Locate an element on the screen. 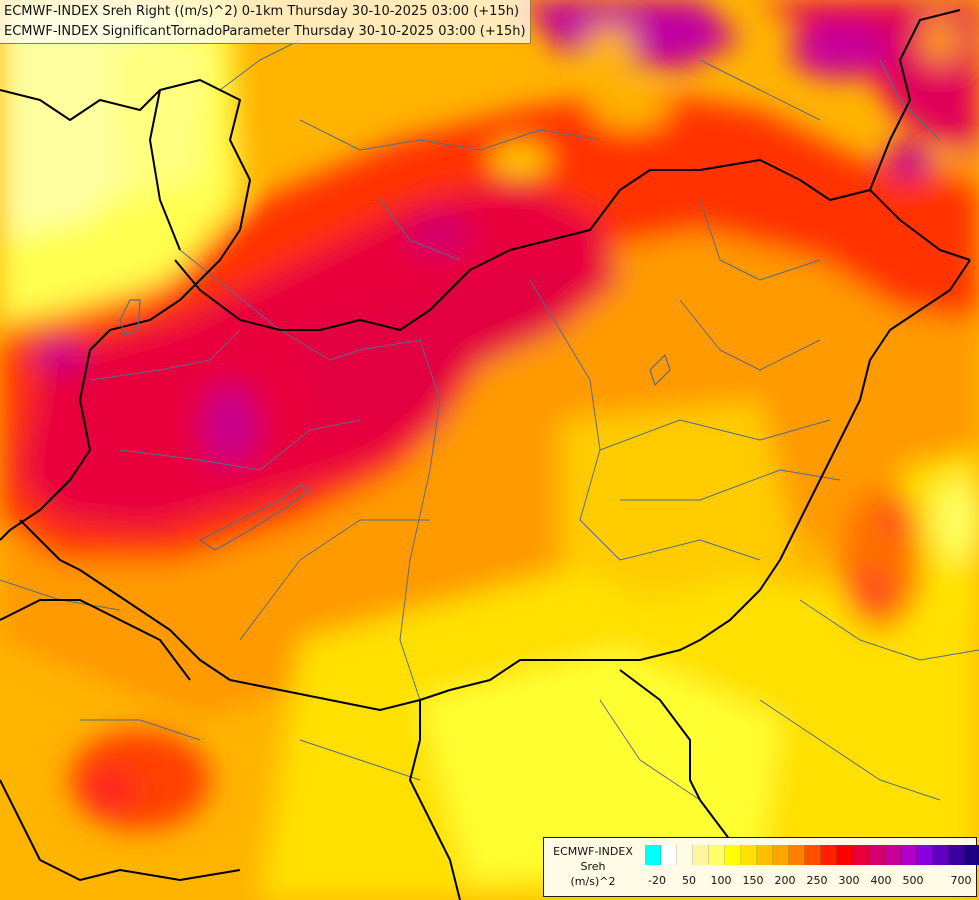  legend-variable: Sreh is located at coordinates (593, 866).